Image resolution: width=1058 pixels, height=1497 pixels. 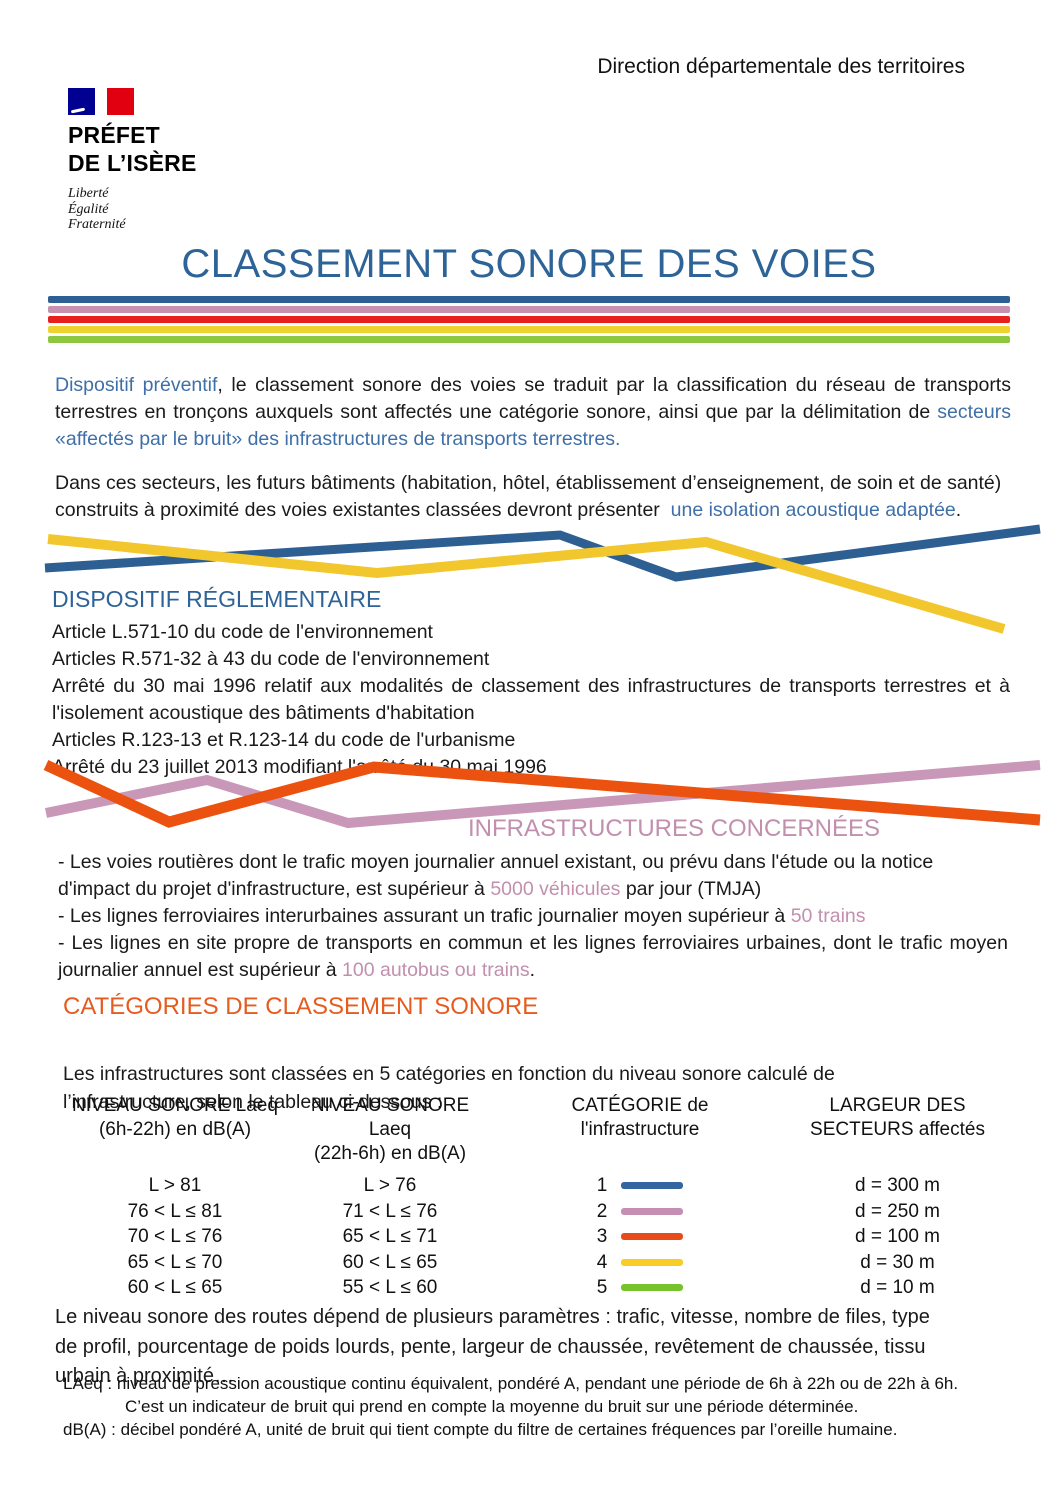 What do you see at coordinates (390, 1236) in the screenshot?
I see `cell-night-level: 65 < L ≤ 71` at bounding box center [390, 1236].